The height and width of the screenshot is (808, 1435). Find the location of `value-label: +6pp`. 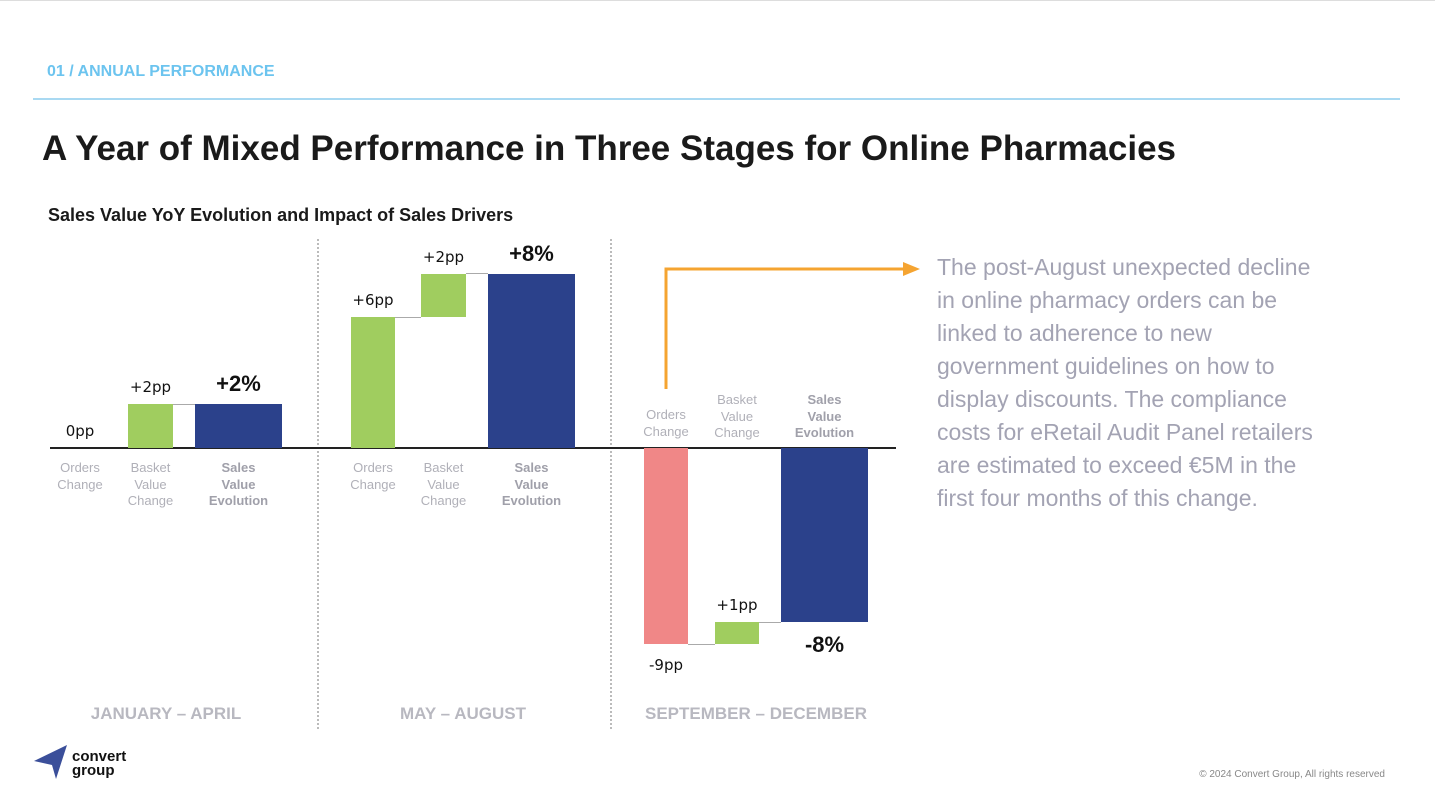

value-label: +6pp is located at coordinates (373, 300).